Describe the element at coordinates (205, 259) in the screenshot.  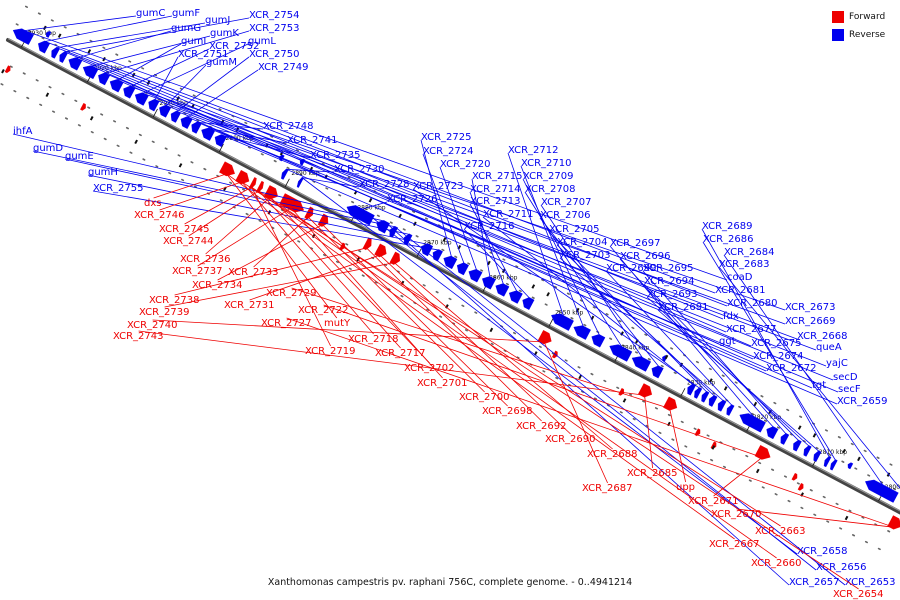
I see `gene-label: XCR_2736` at that location.